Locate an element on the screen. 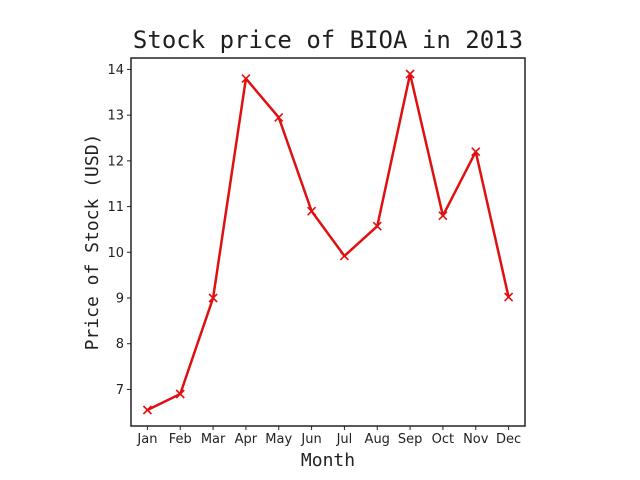 Image resolution: width=640 pixels, height=480 pixels. x-tick-label: Feb is located at coordinates (180, 439).